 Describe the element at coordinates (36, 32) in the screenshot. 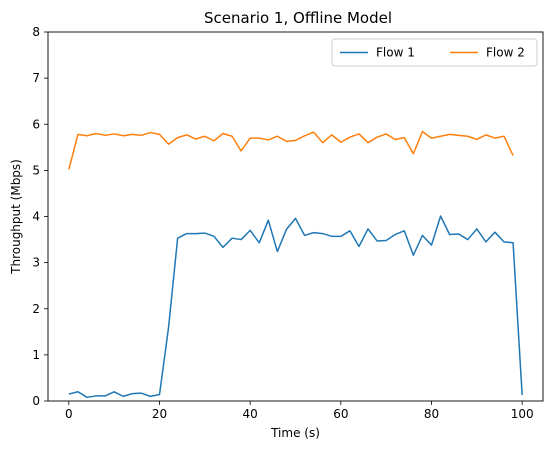

I see `y-tick-label: 8` at that location.